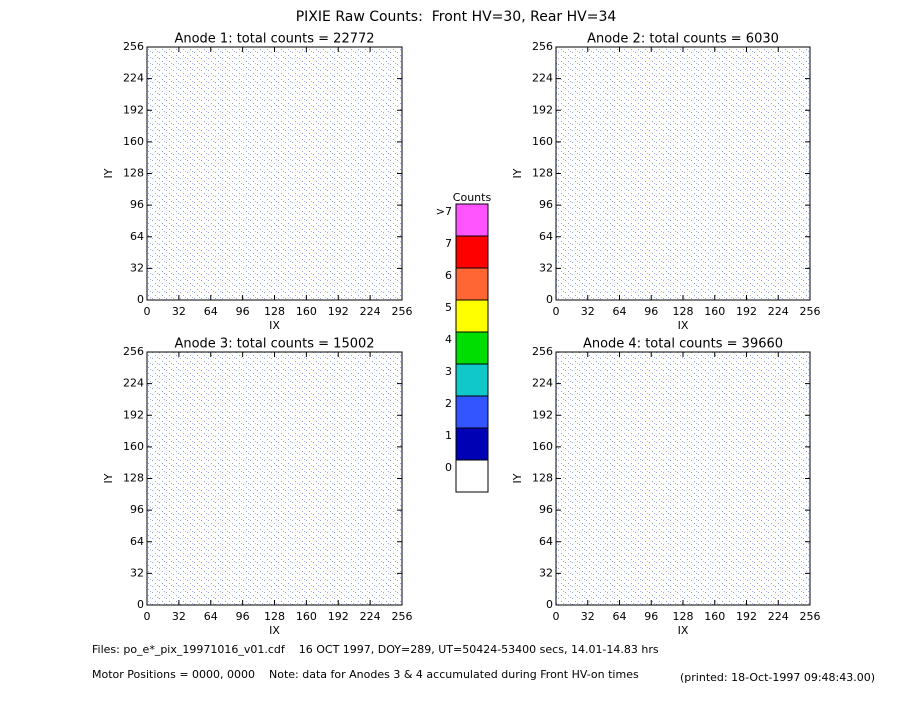 Image resolution: width=913 pixels, height=705 pixels. I want to click on panel-title: Anode 2: total counts = 6030, so click(683, 39).